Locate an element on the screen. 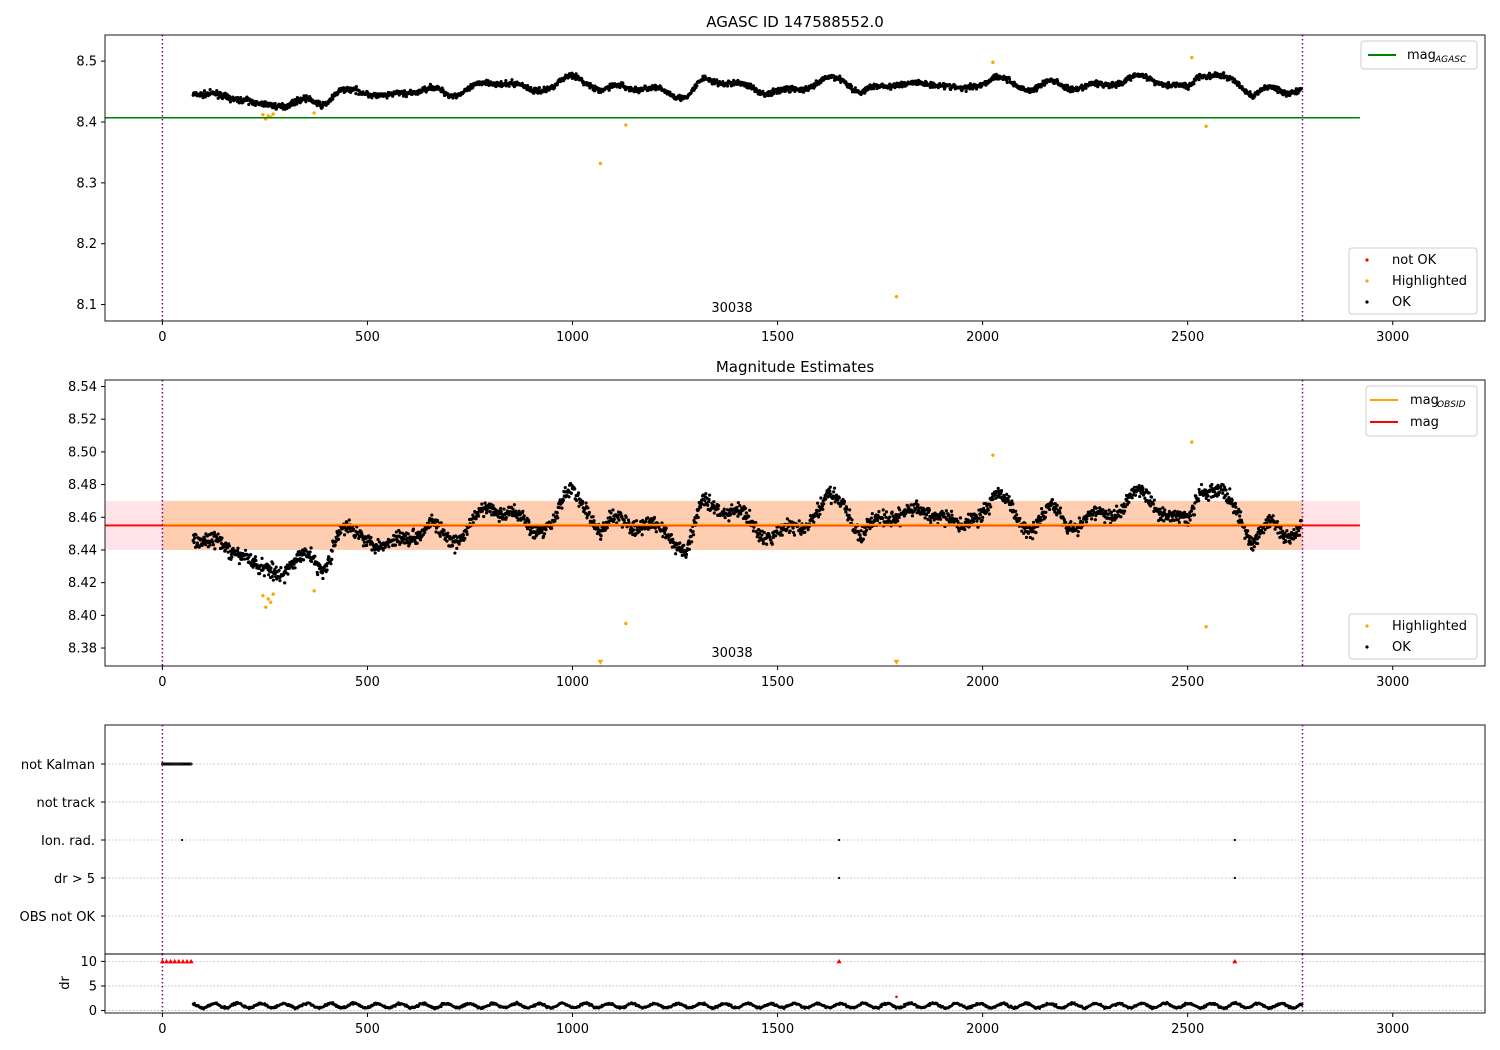 This screenshot has width=1500, height=1050. y-tick-label: 8.1 is located at coordinates (86, 305).